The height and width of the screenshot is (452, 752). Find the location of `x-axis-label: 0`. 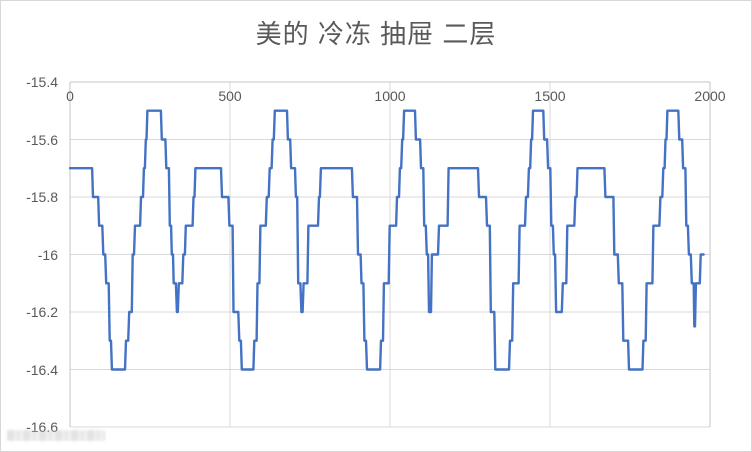

x-axis-label: 0 is located at coordinates (70, 96).